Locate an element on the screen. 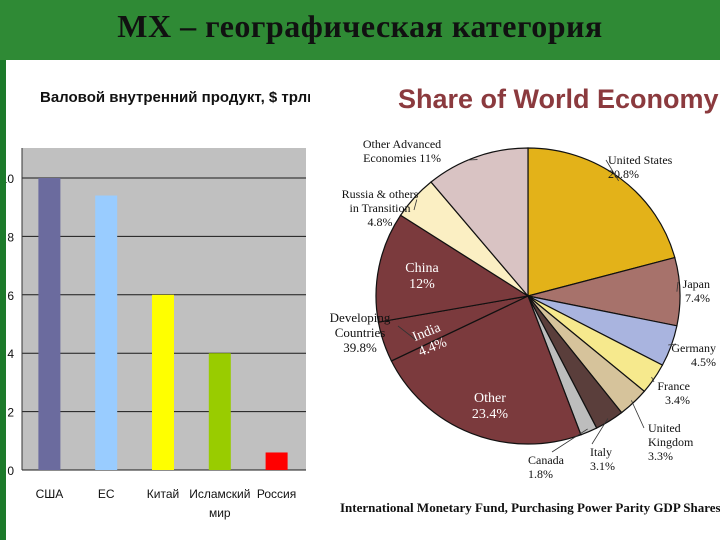  slide-title: МХ – географическая категория is located at coordinates (360, 26).